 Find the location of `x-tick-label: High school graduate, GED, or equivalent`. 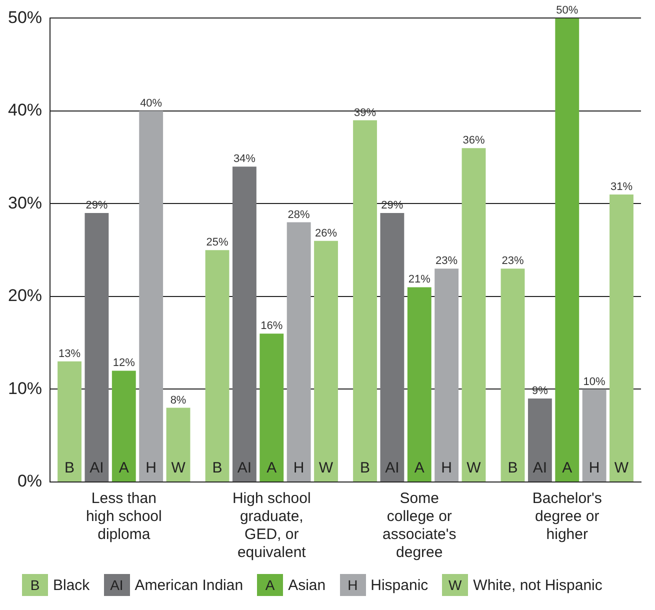

x-tick-label: High school graduate, GED, or equivalent is located at coordinates (271, 526).